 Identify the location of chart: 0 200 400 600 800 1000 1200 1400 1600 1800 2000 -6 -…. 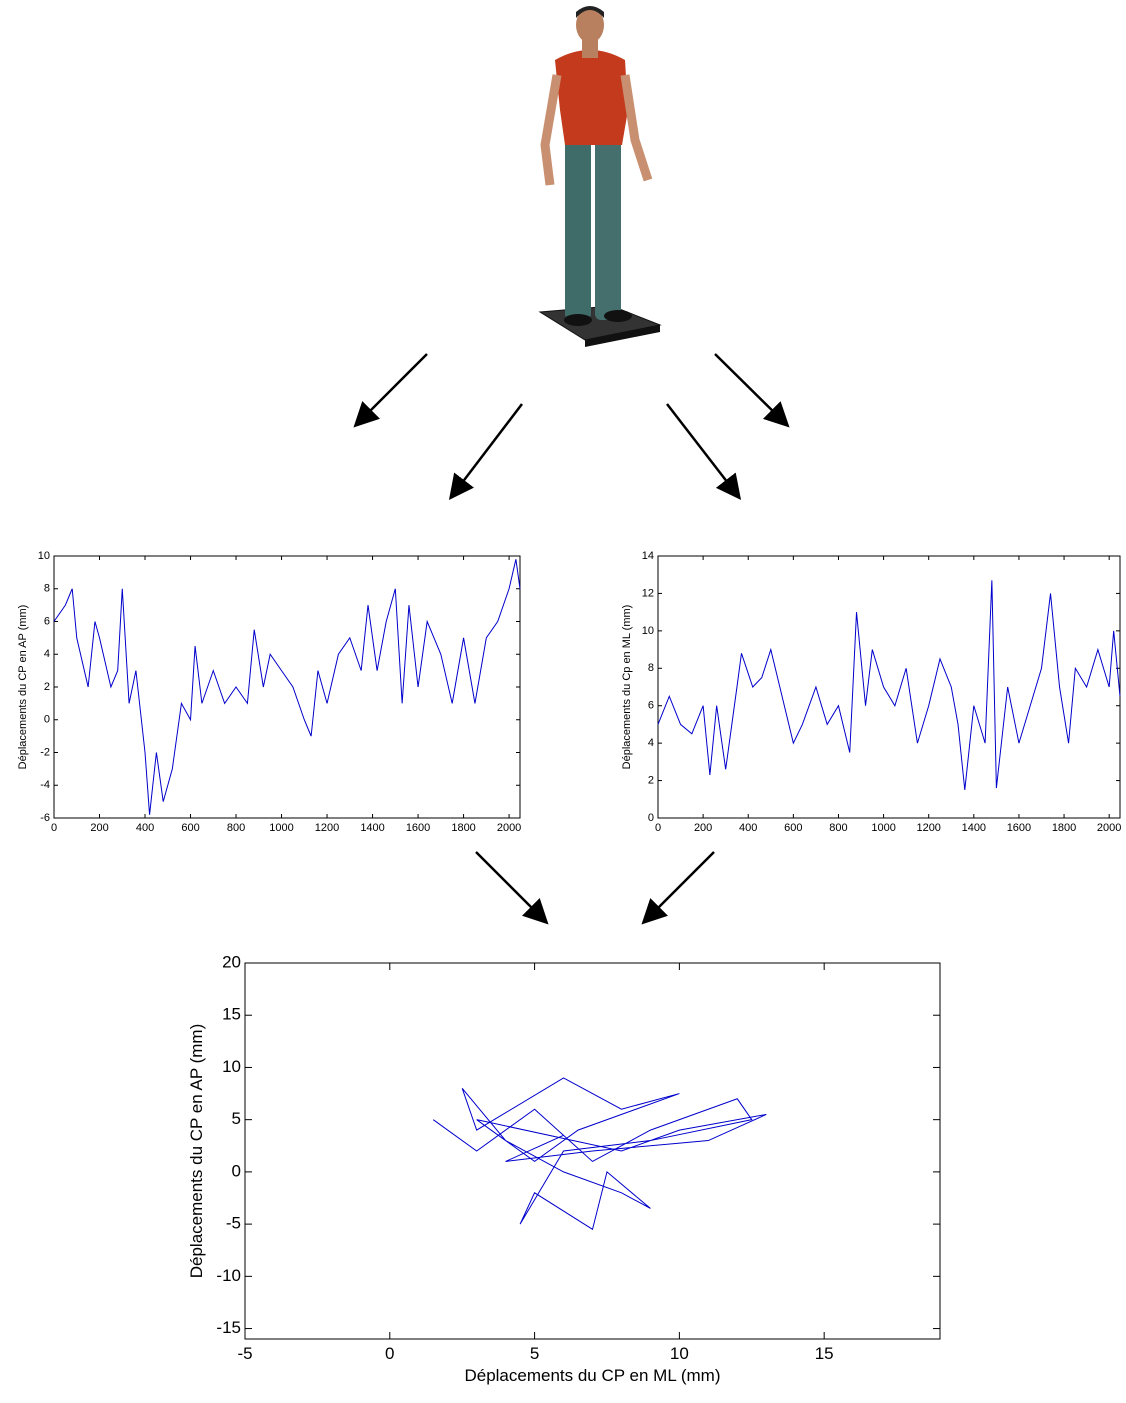
(269, 692).